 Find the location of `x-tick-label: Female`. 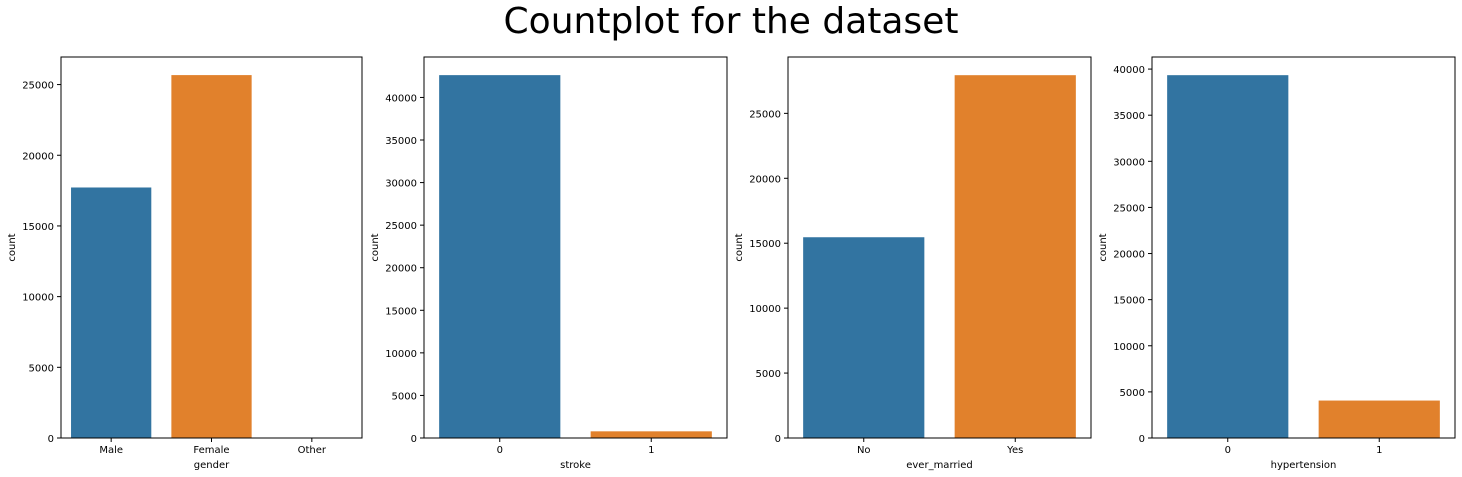

x-tick-label: Female is located at coordinates (211, 450).